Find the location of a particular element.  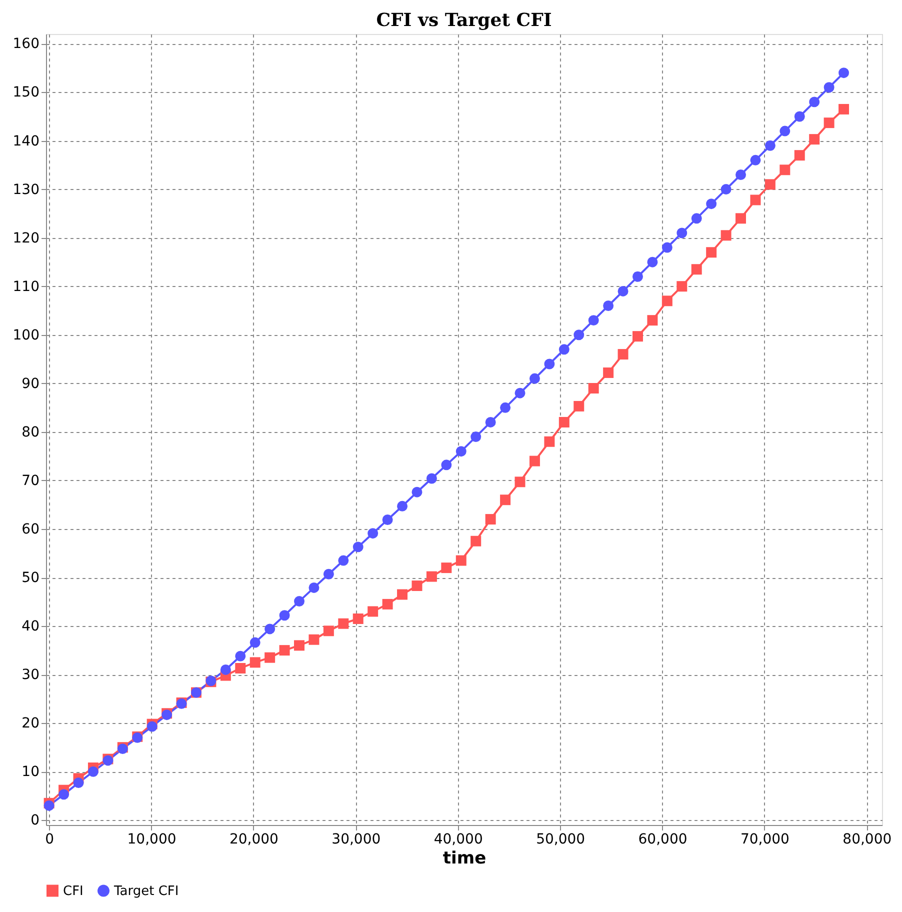

y-tick-label: 30 is located at coordinates (31, 675).